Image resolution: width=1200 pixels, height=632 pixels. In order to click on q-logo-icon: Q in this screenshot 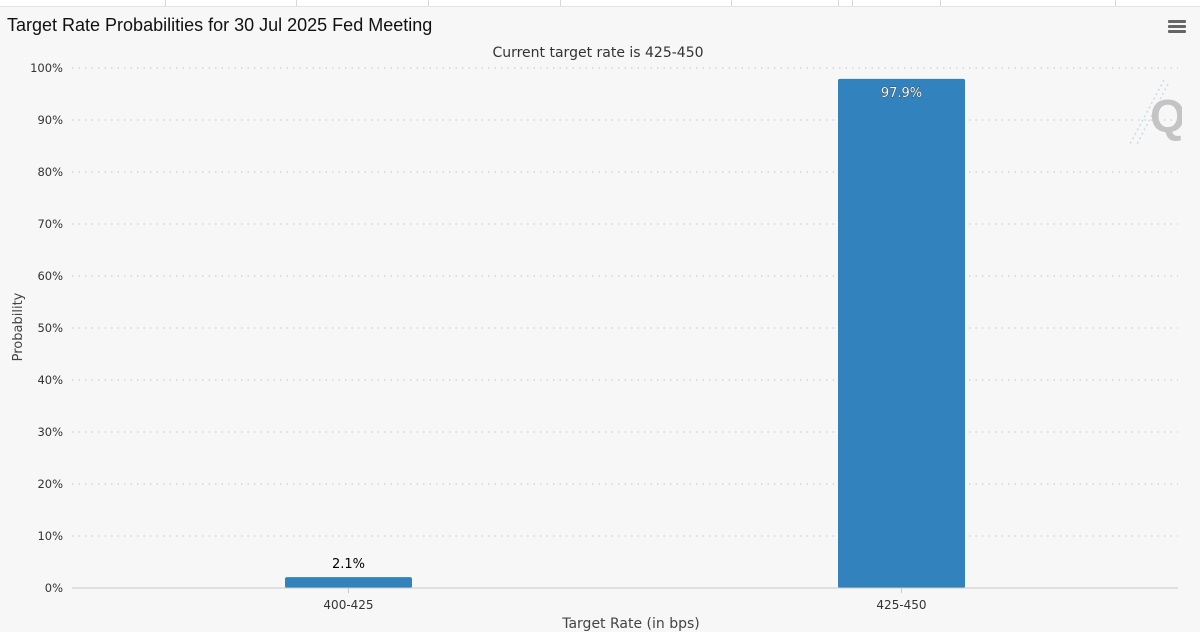, I will do `click(1155, 113)`.